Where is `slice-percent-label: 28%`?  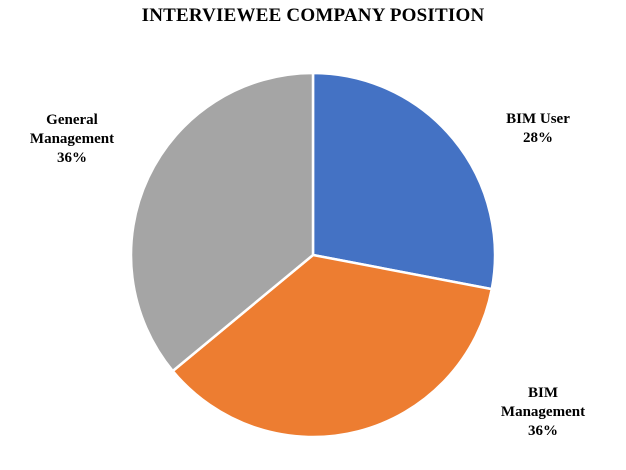 slice-percent-label: 28% is located at coordinates (538, 138).